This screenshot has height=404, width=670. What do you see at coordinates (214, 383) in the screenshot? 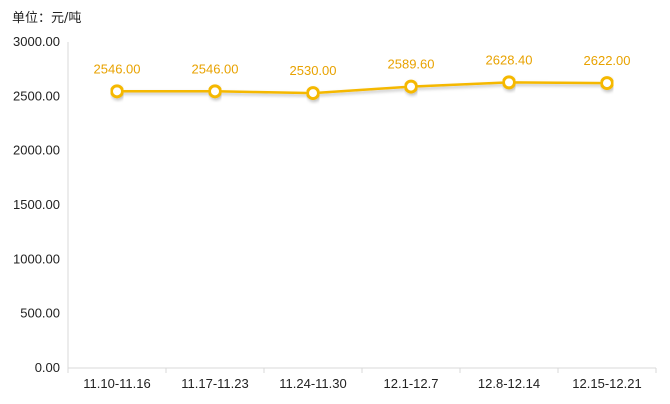
I see `x-tick-label: 11.17-11.23` at bounding box center [214, 383].